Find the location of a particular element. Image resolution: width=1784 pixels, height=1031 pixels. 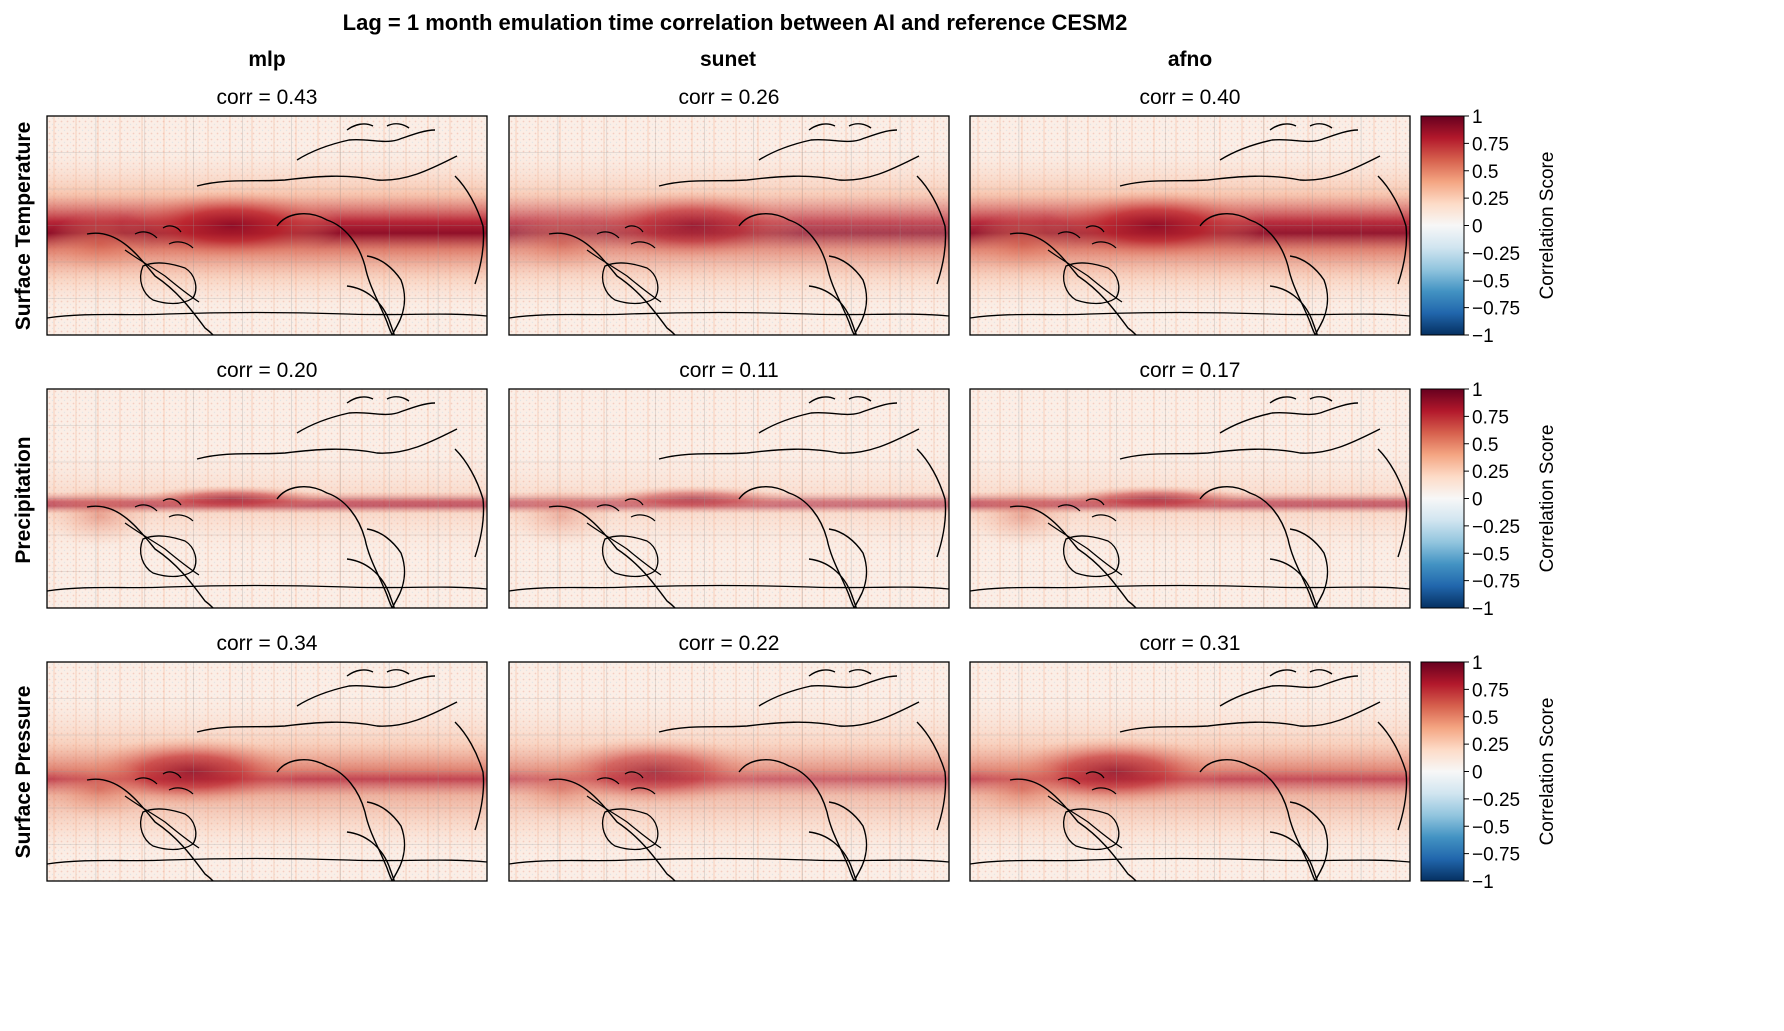

map-panel-r0-c2: corr = 0.40 is located at coordinates (1190, 211).